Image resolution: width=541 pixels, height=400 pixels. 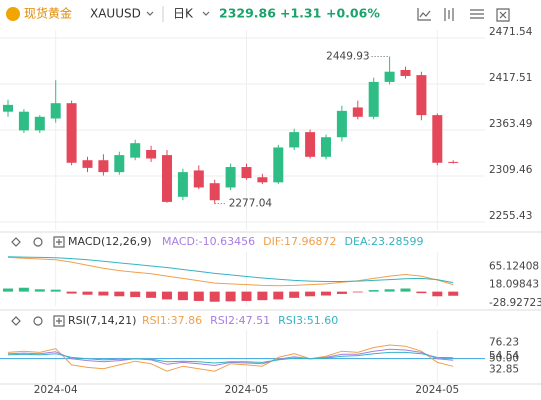 I want to click on settings-tool, so click(x=477, y=14).